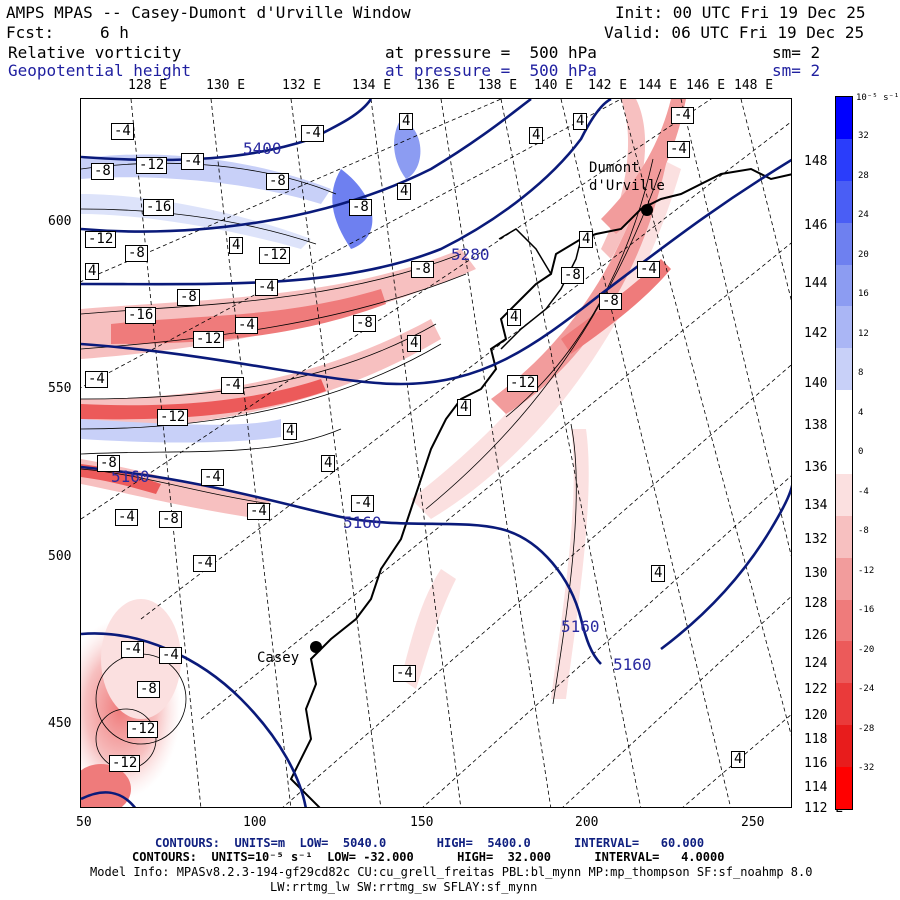 The height and width of the screenshot is (900, 900). I want to click on colorbar-tick-label: 8, so click(861, 373).